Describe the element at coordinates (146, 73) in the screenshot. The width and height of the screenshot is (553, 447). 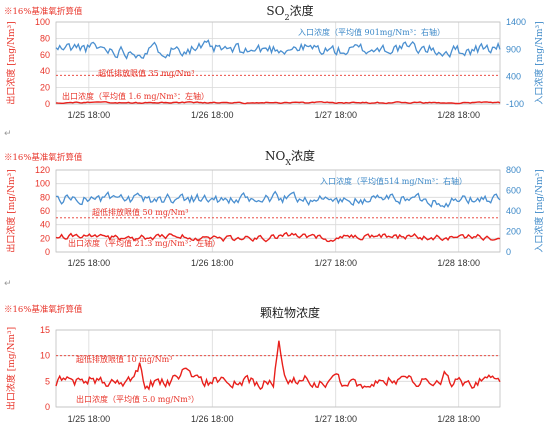
I see `limit-label: 超低排放限值 35 mg/Nm³` at that location.